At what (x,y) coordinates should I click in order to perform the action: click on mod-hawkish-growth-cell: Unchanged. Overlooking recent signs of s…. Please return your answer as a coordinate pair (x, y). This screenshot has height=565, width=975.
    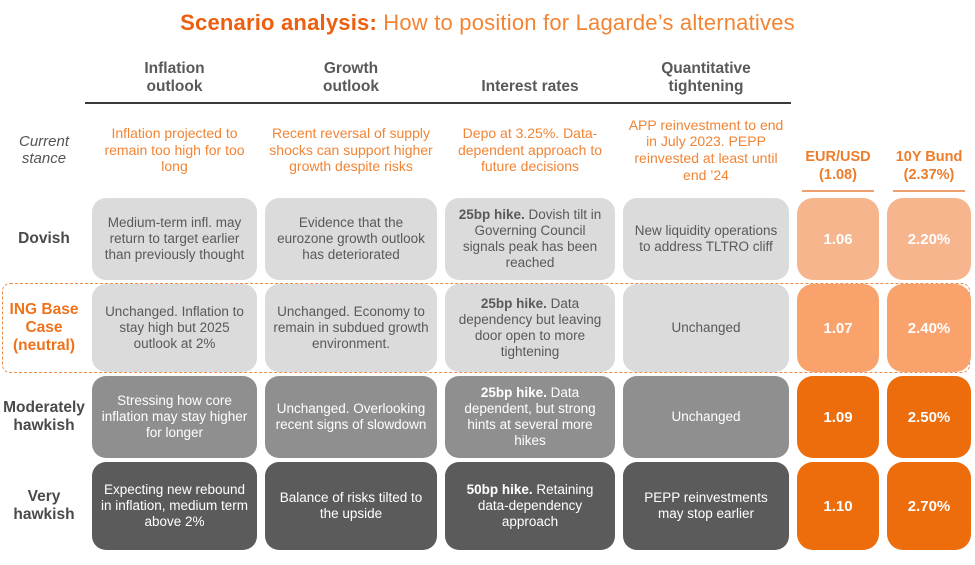
    Looking at the image, I should click on (351, 417).